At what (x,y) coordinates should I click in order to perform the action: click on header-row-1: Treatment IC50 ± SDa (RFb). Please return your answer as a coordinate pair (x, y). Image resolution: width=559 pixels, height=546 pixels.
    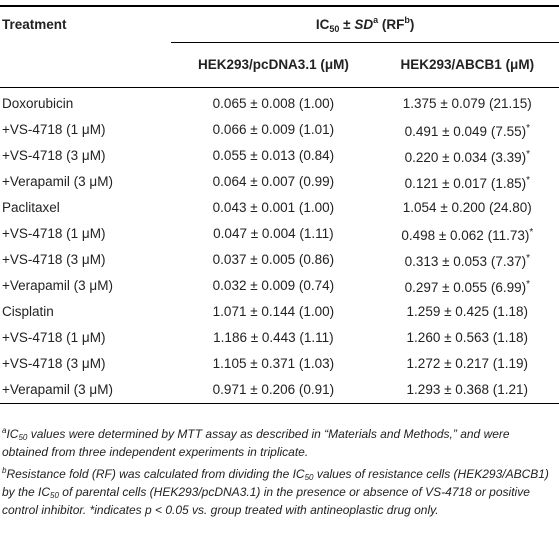
    Looking at the image, I should click on (279, 24).